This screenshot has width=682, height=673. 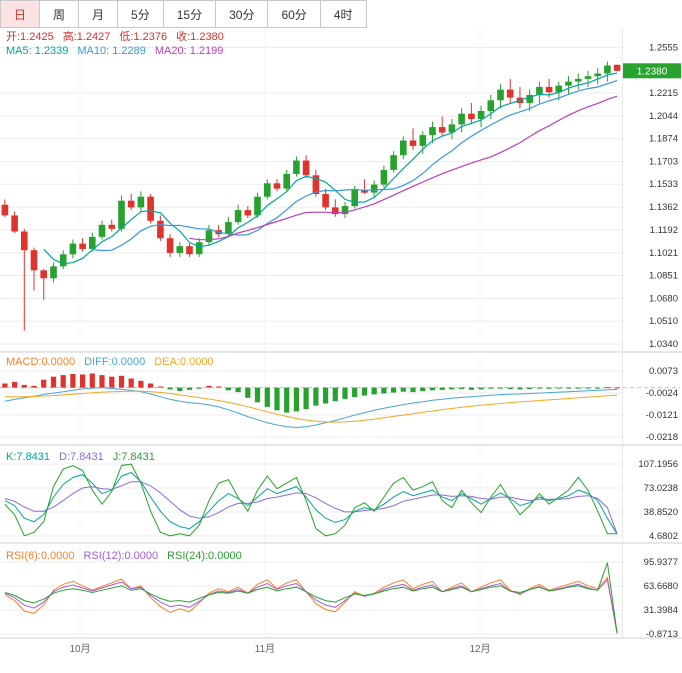 I want to click on kdj-panel, so click(x=311, y=500).